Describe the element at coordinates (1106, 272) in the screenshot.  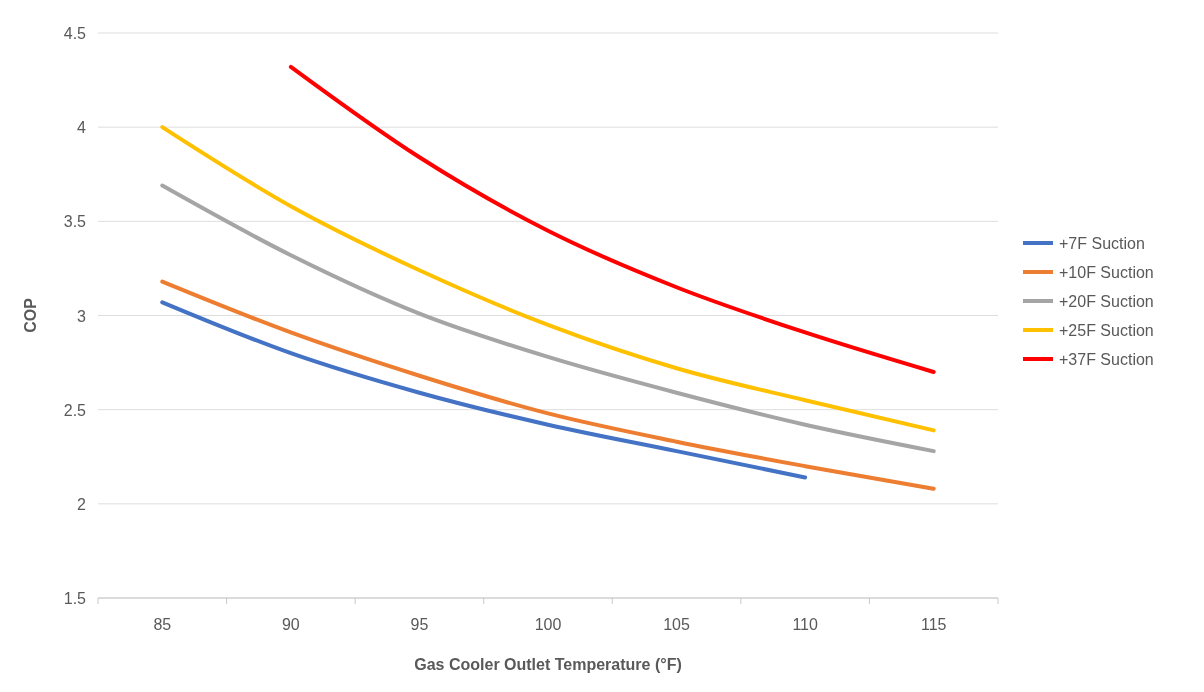
I see `legend-label: +10F Suction` at that location.